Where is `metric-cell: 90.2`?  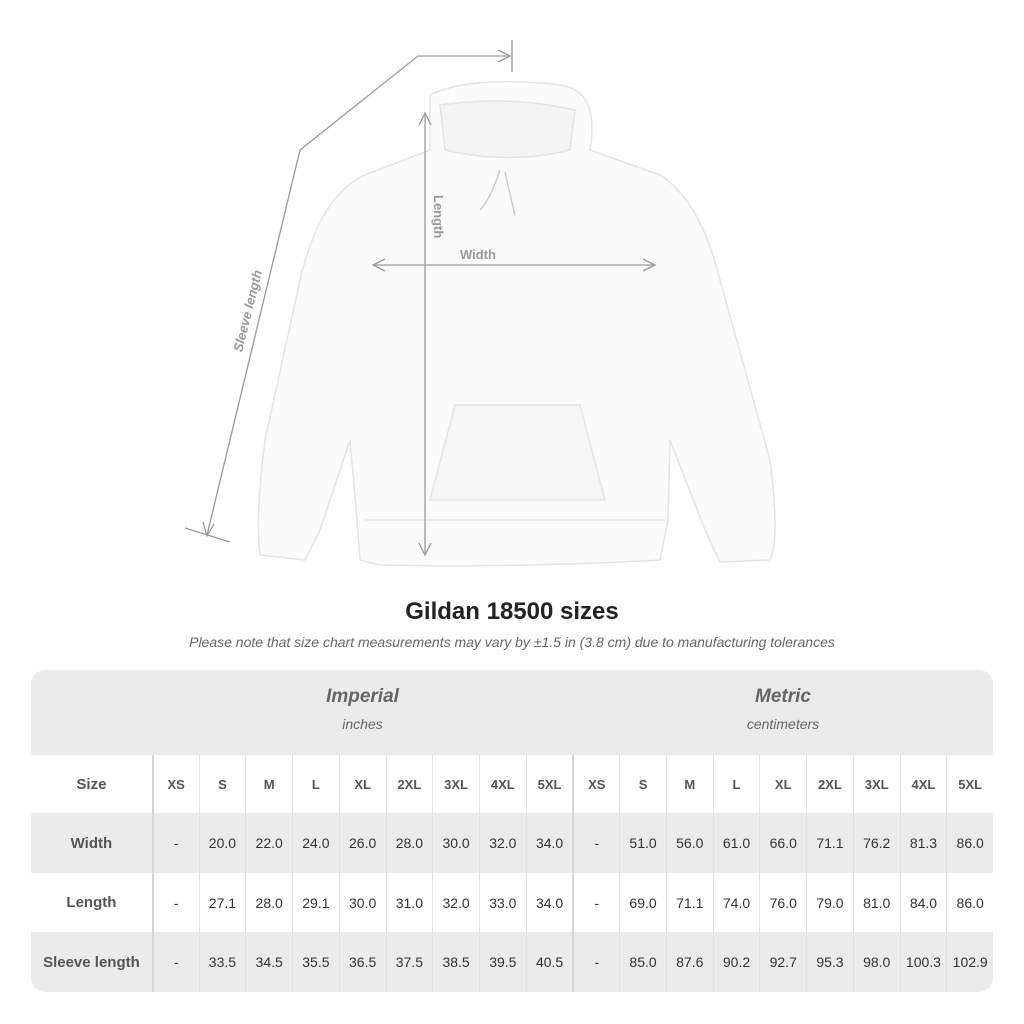 metric-cell: 90.2 is located at coordinates (736, 962).